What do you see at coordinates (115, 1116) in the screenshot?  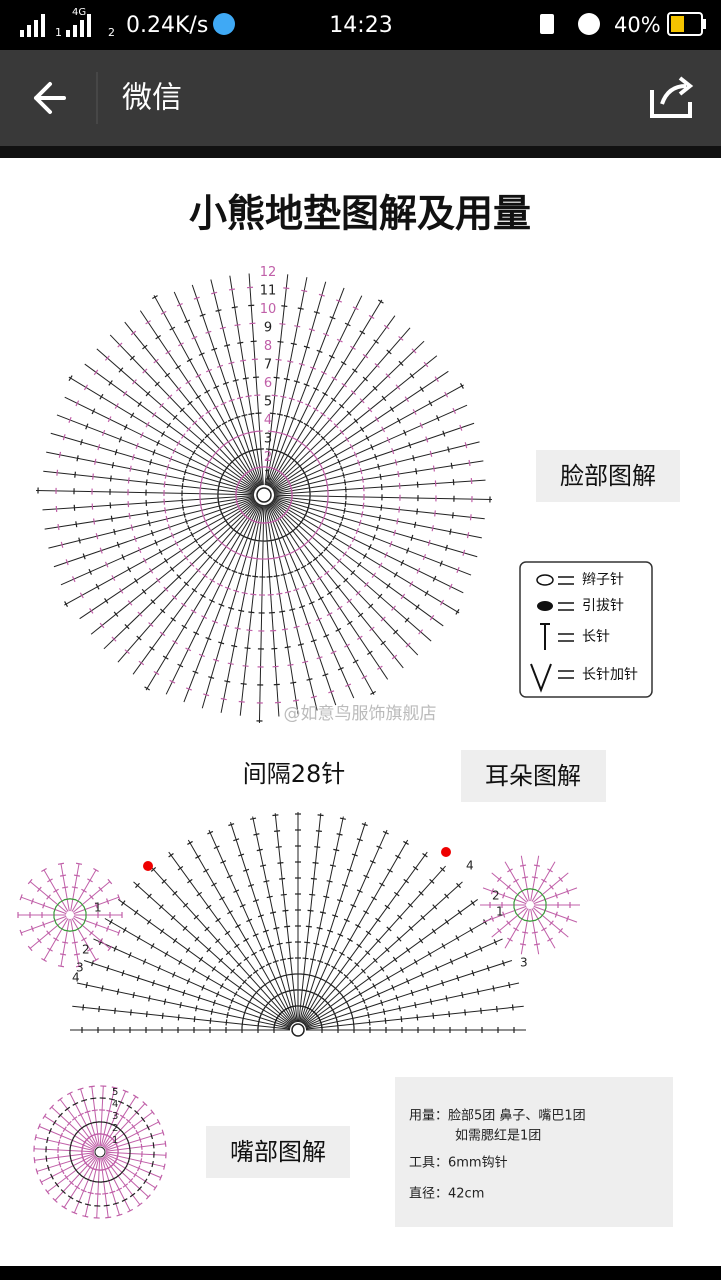 I see `row-number: 3` at bounding box center [115, 1116].